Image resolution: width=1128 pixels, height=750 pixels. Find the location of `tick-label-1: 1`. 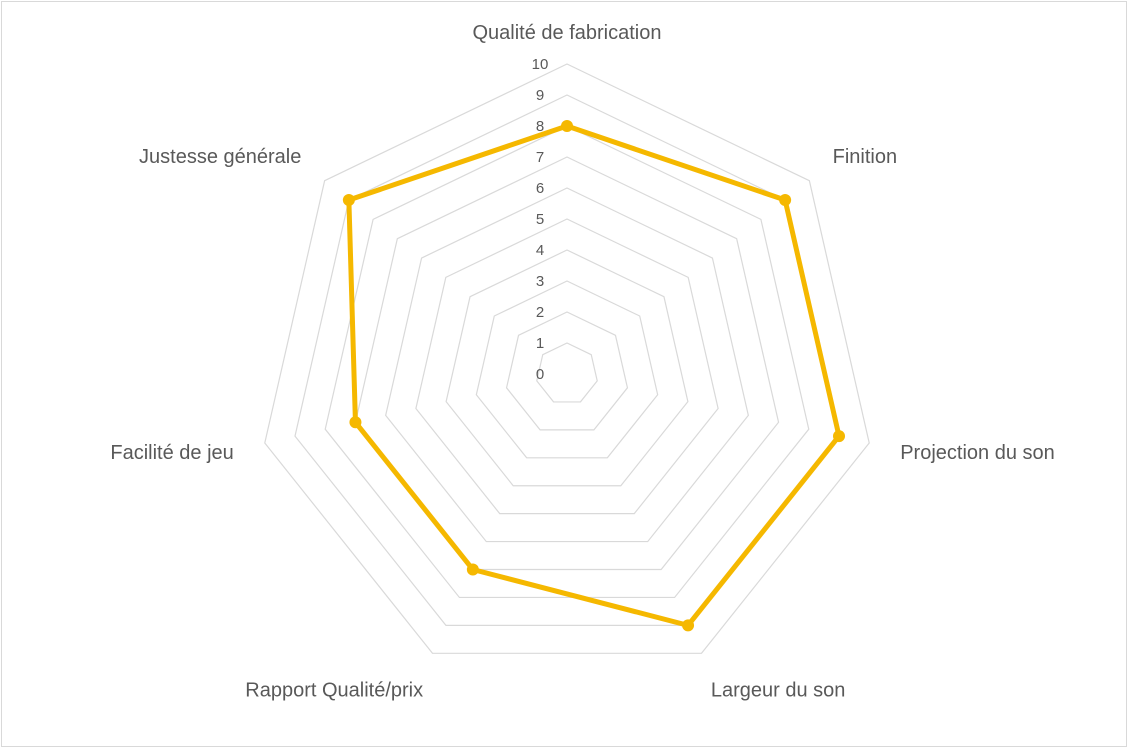

tick-label-1: 1 is located at coordinates (540, 343).